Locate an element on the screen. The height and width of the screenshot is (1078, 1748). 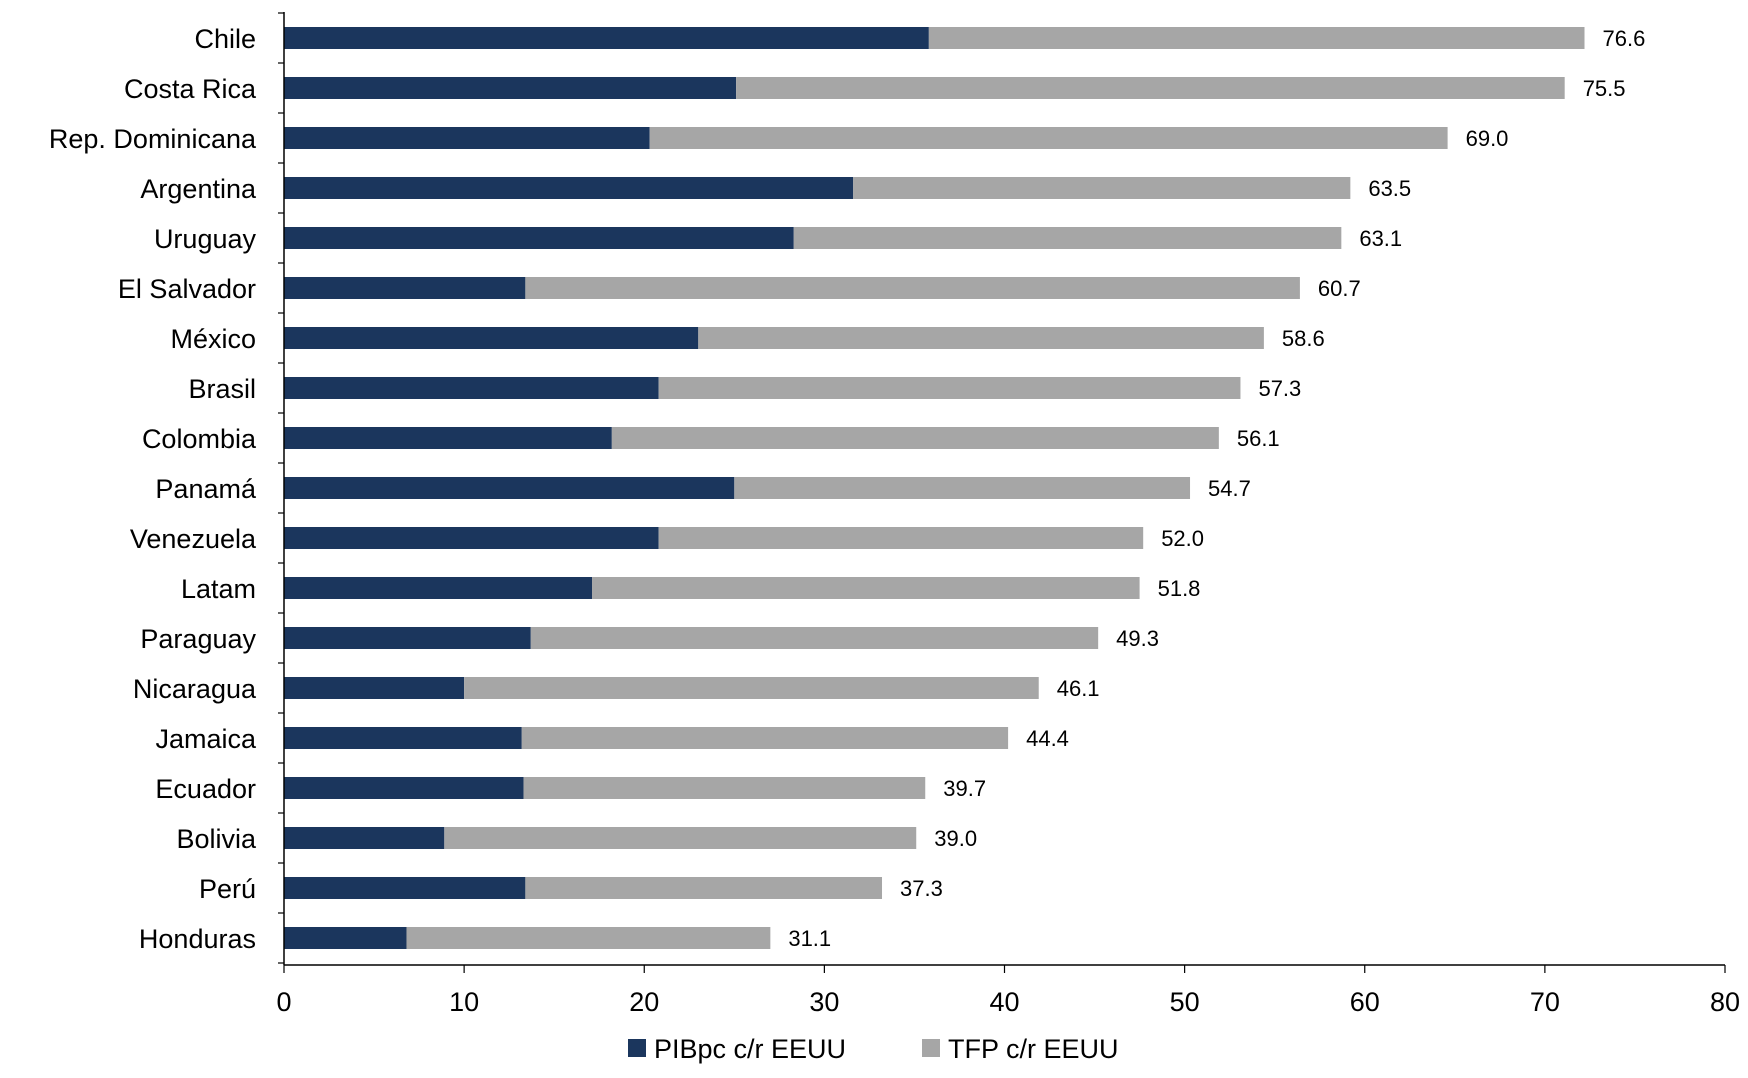
data-label: 69.0 is located at coordinates (1487, 138).